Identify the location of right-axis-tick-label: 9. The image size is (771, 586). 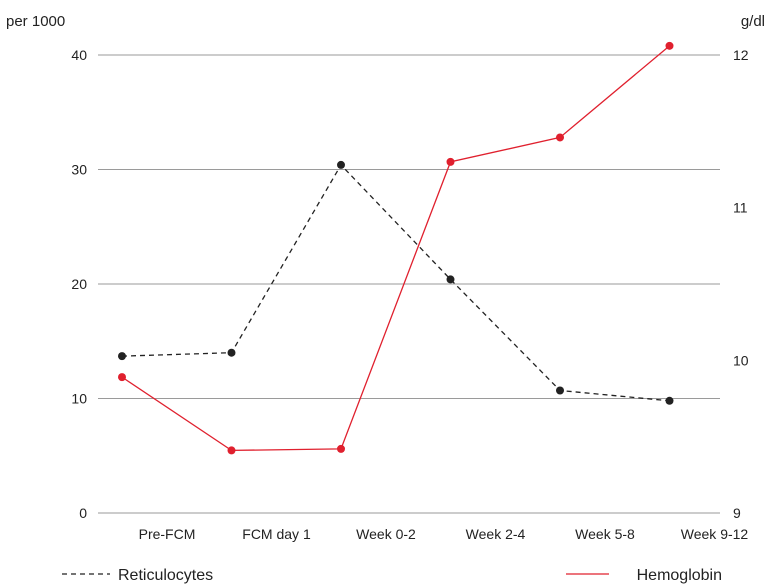
(737, 513).